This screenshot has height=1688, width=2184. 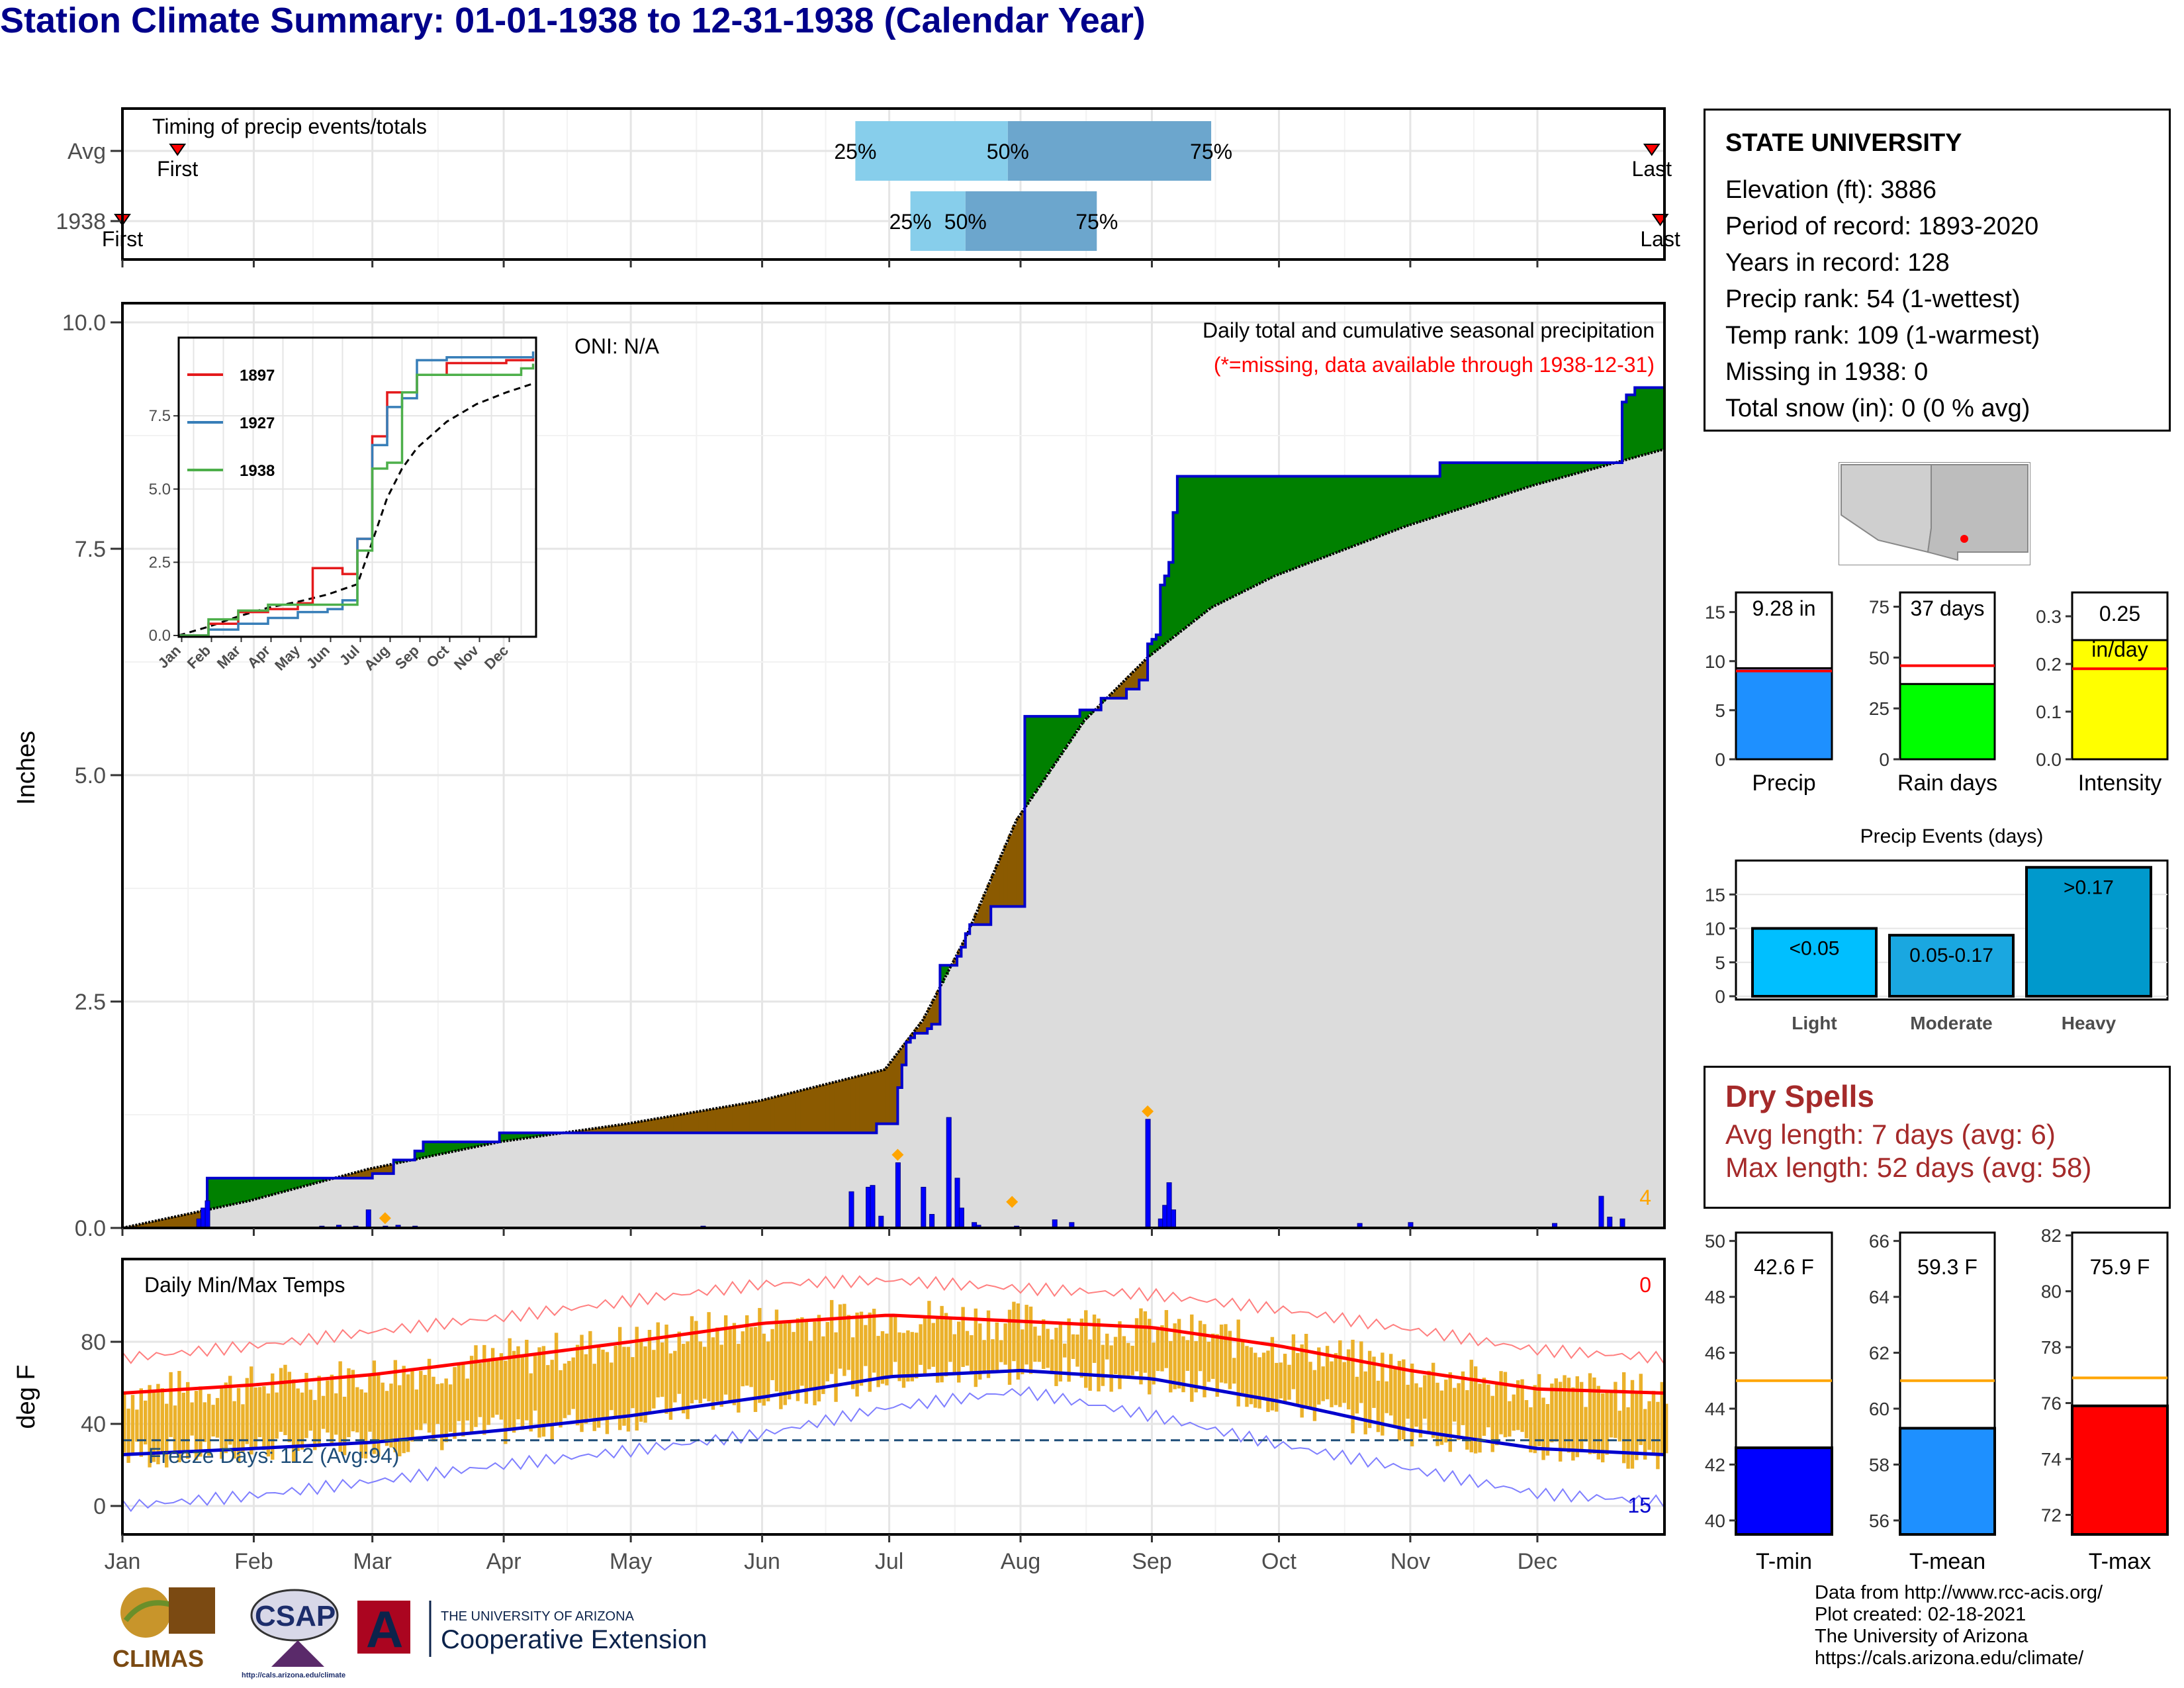 I want to click on x-label-Jun: Jun, so click(x=762, y=1561).